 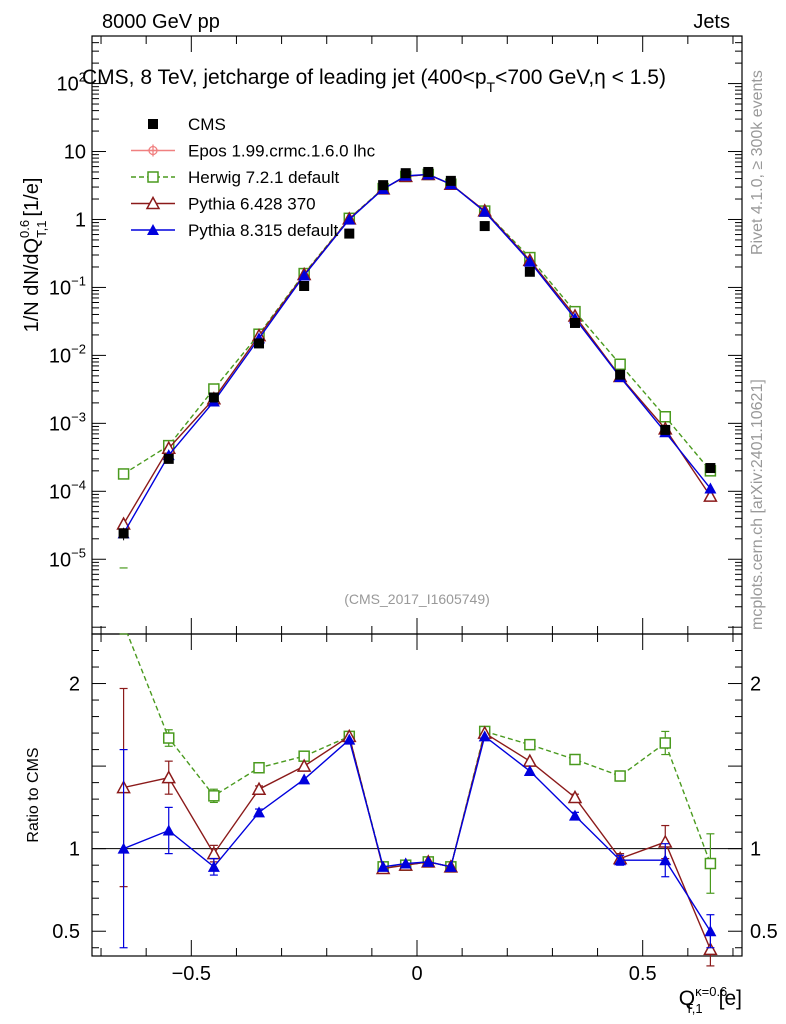 I want to click on x-tick-label: −0.5, so click(x=191, y=974).